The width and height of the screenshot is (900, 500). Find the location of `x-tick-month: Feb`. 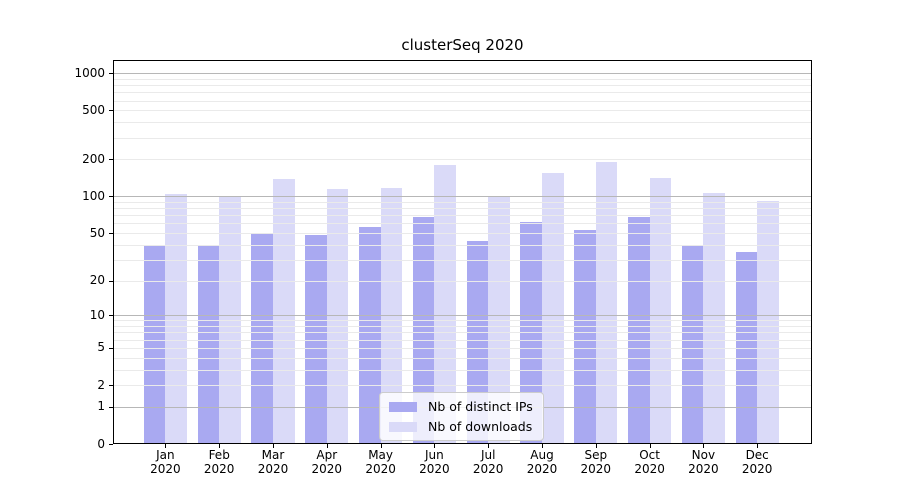

x-tick-month: Feb is located at coordinates (219, 455).